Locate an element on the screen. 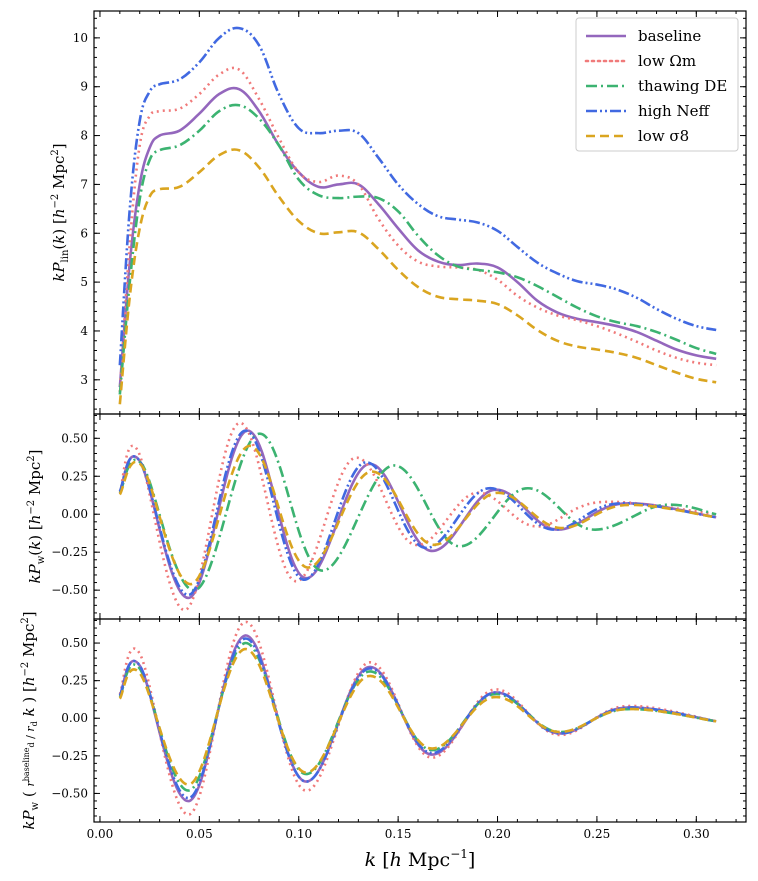 The image size is (758, 881). y-tick-label: 10 is located at coordinates (80, 38).